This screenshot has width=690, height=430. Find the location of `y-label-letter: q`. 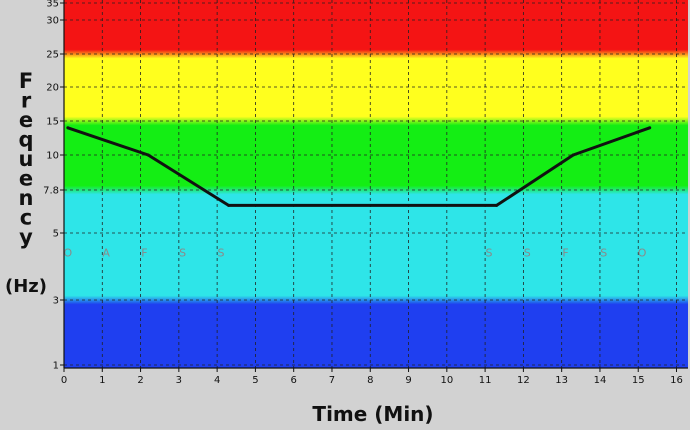

y-label-letter: q is located at coordinates (25, 140).